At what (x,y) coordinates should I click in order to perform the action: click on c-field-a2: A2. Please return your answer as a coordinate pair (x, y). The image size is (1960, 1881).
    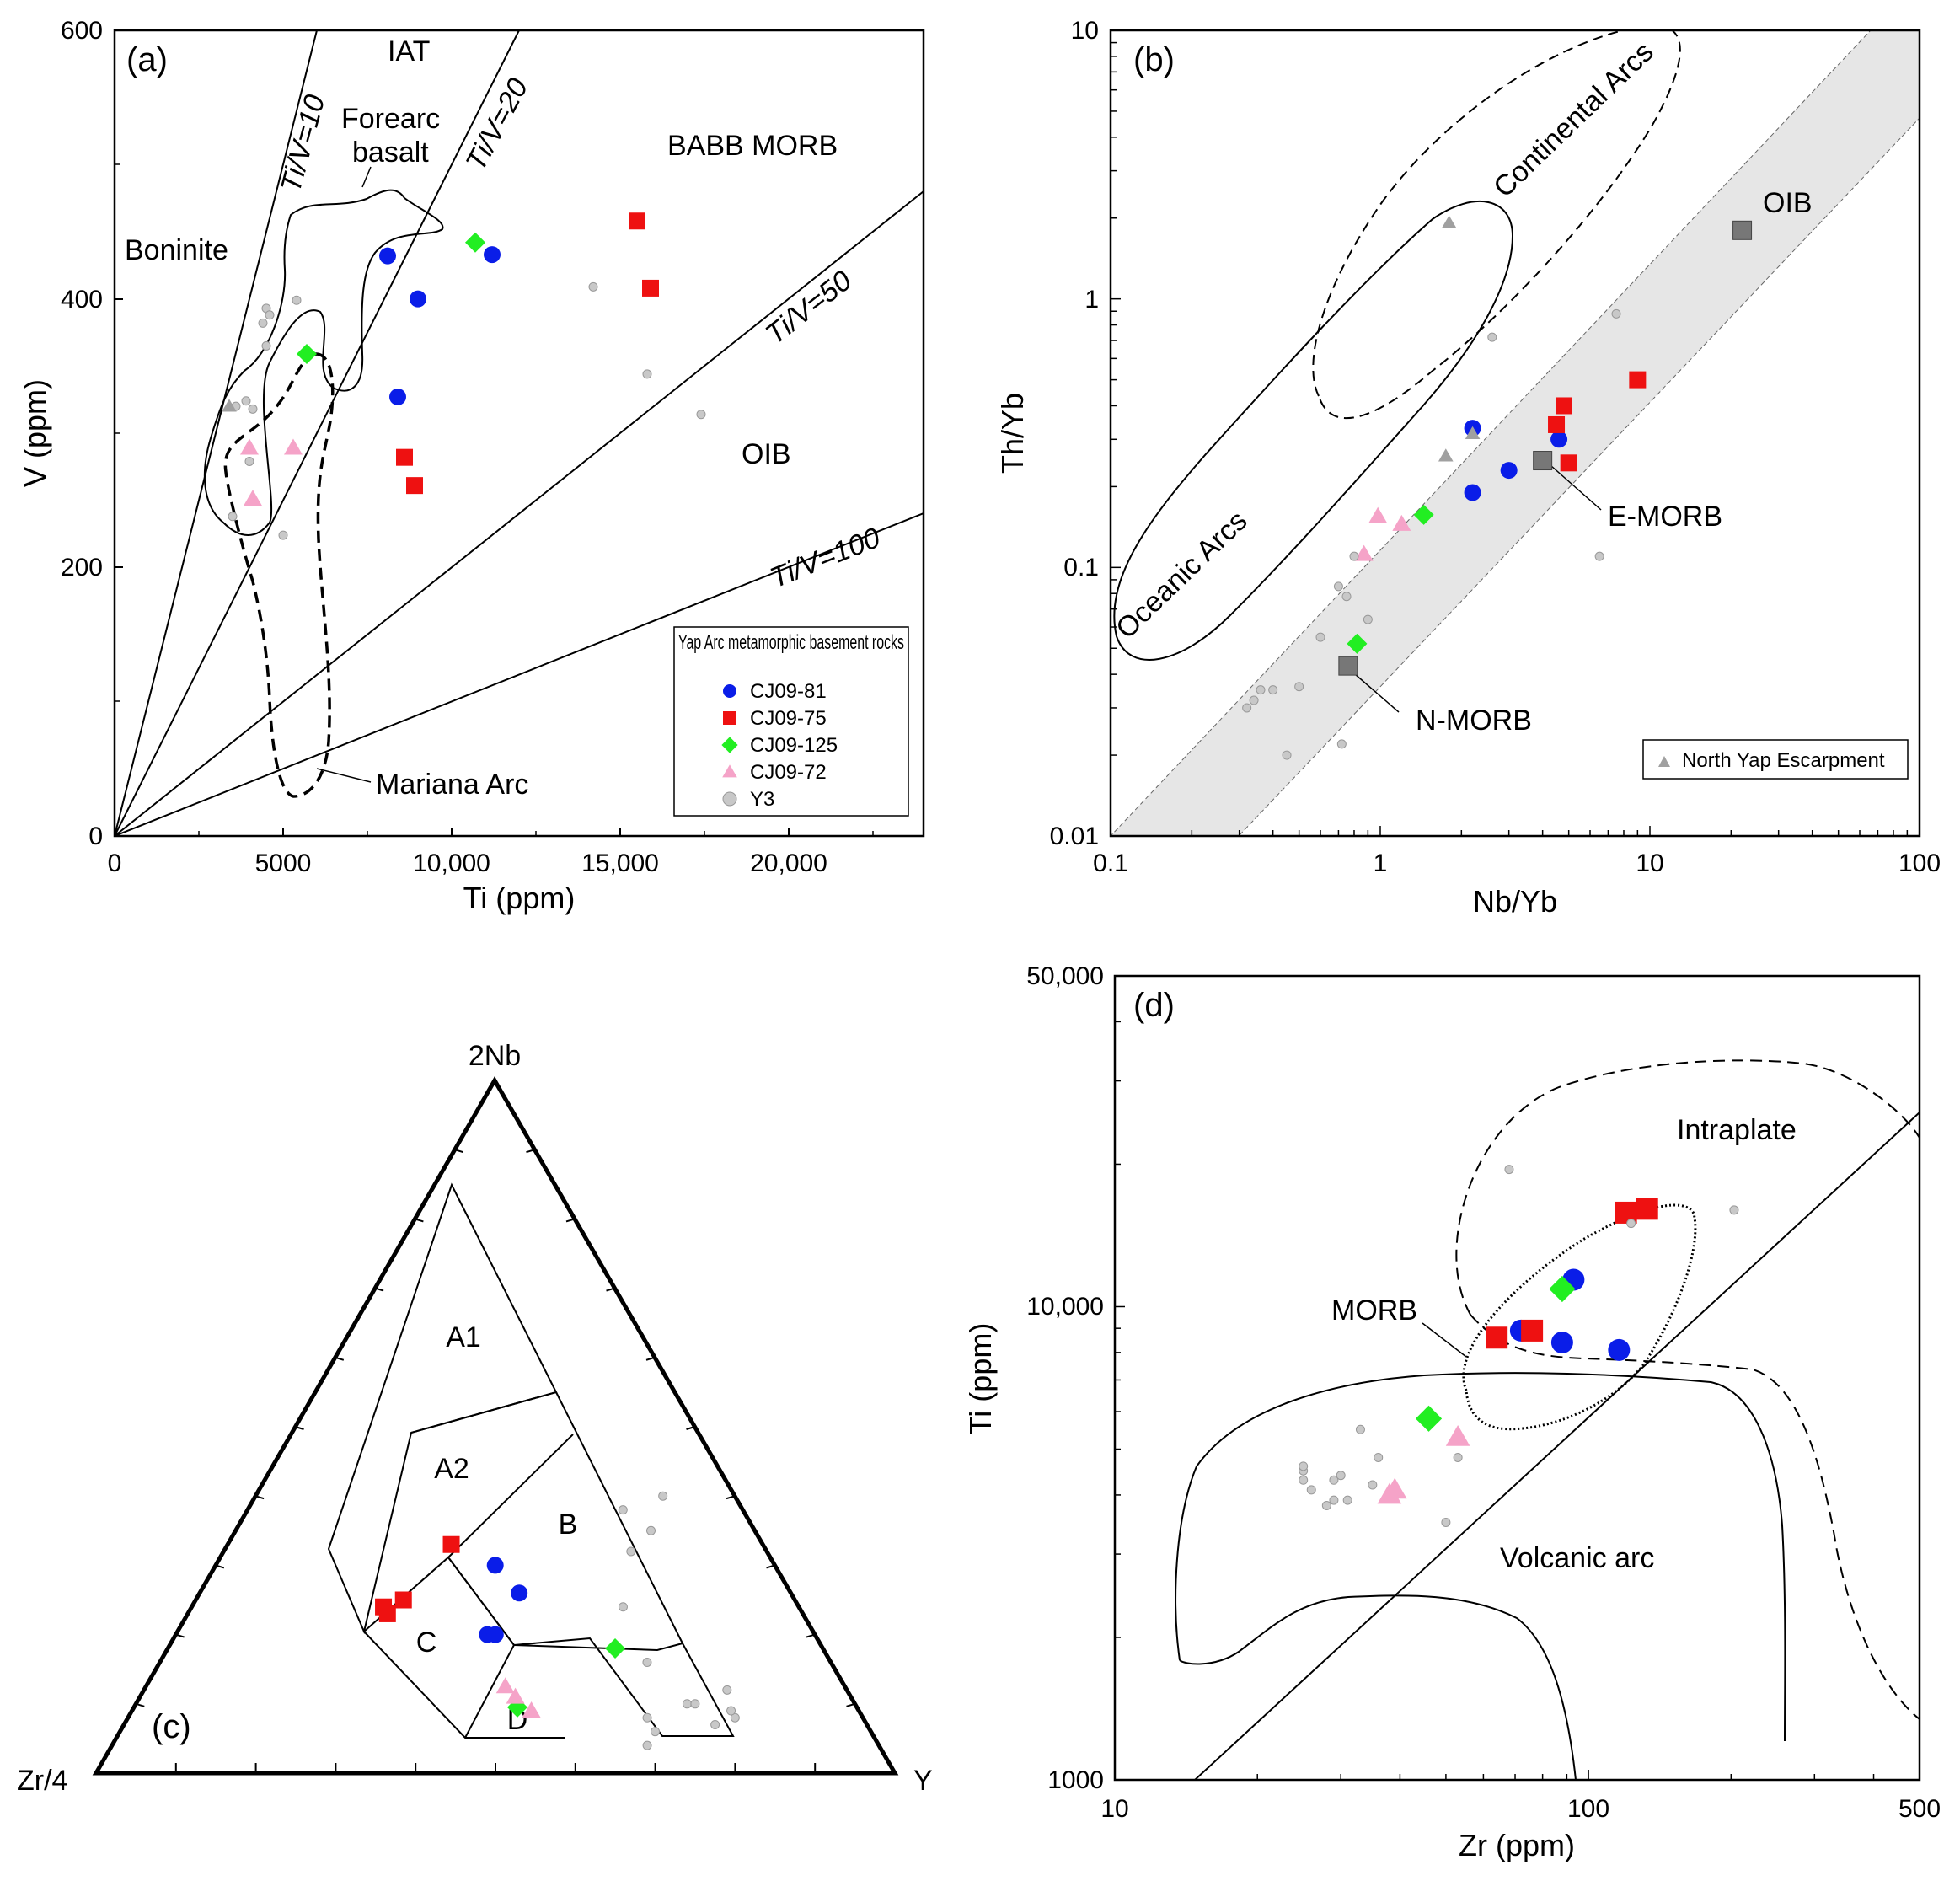
    Looking at the image, I should click on (451, 1469).